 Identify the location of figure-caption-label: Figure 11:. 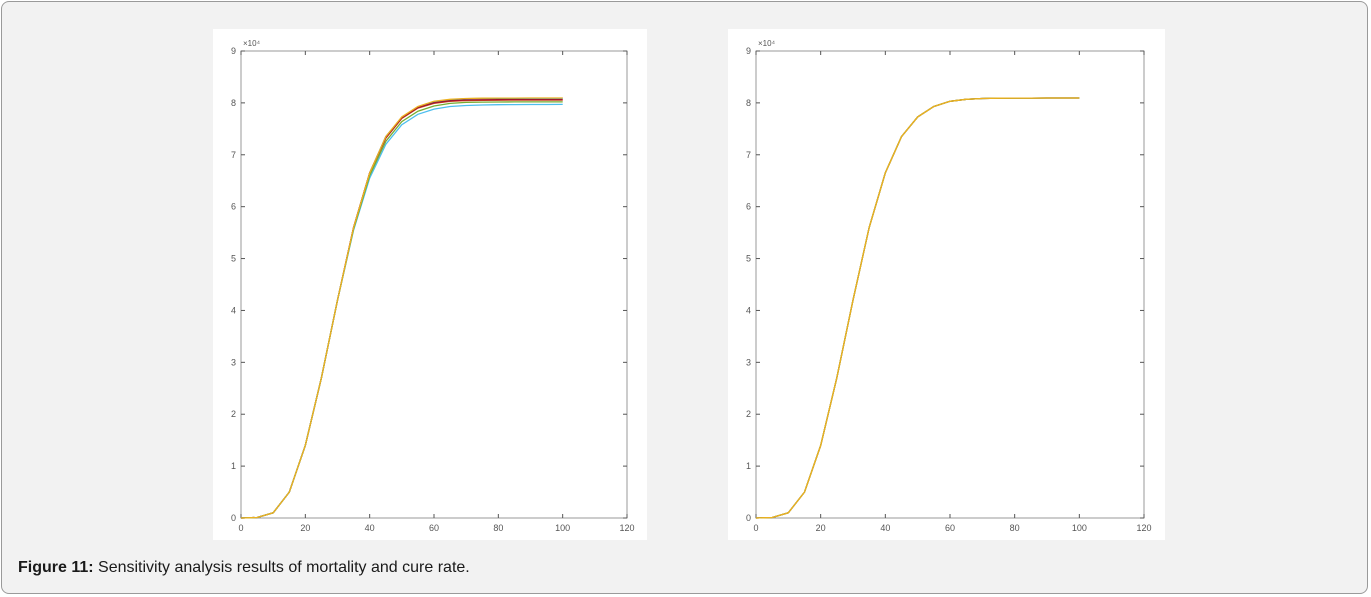
(56, 567).